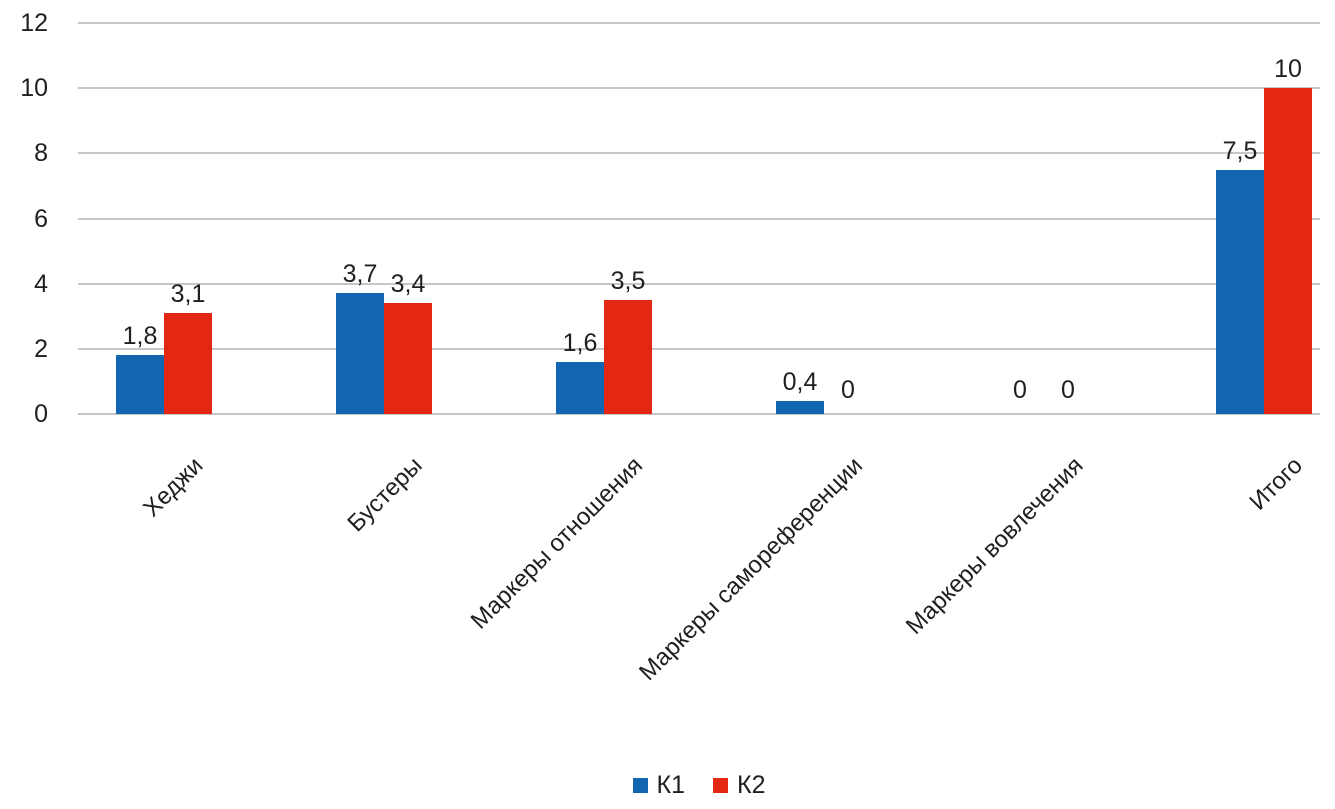 The height and width of the screenshot is (809, 1335). What do you see at coordinates (1020, 390) in the screenshot?
I see `data-label-К1-5: 0` at bounding box center [1020, 390].